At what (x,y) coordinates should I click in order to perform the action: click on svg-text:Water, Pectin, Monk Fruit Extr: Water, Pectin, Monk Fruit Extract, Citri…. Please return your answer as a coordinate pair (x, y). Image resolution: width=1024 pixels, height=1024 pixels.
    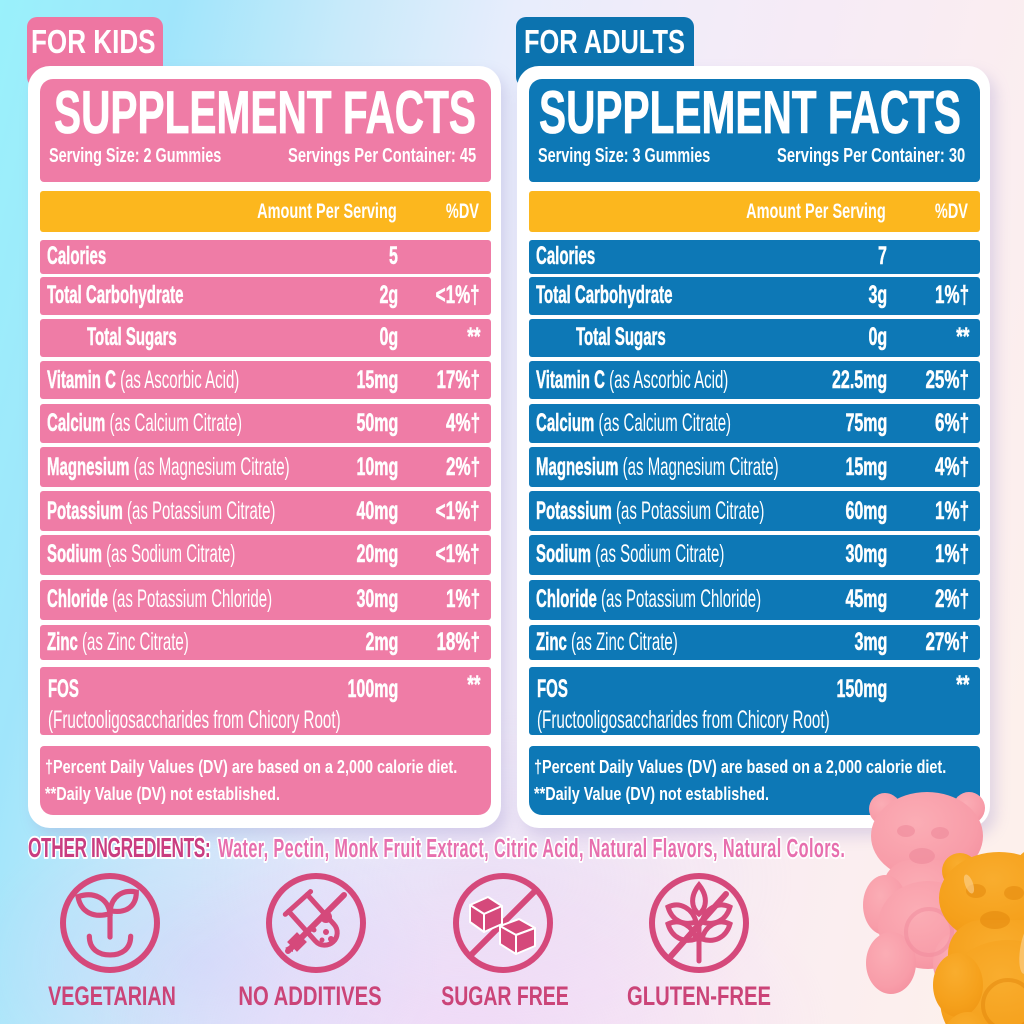
    Looking at the image, I should click on (531, 848).